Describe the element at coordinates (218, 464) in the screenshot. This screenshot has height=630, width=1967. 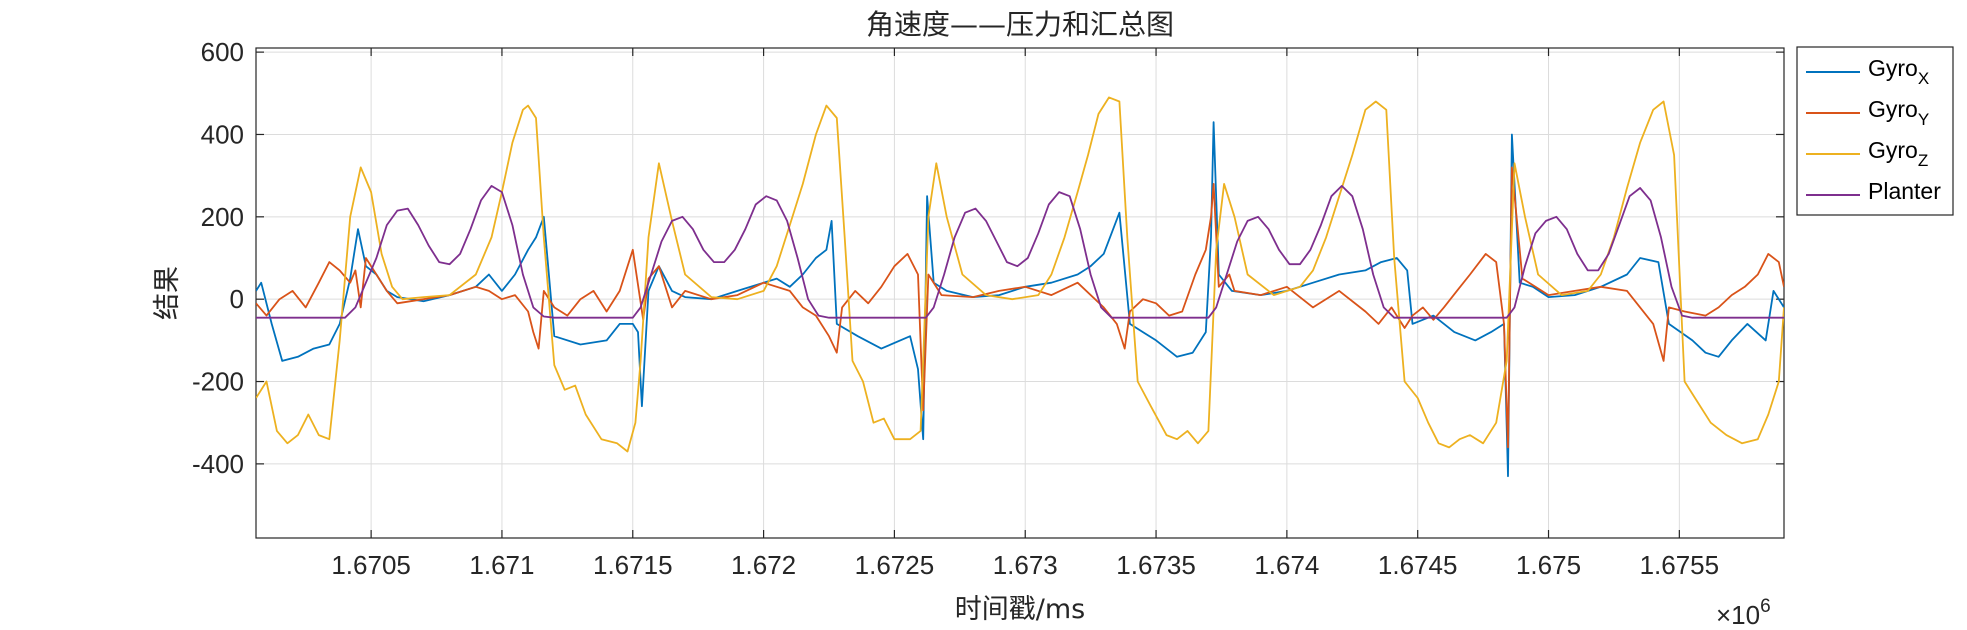
I see `y-tick-label: -400` at that location.